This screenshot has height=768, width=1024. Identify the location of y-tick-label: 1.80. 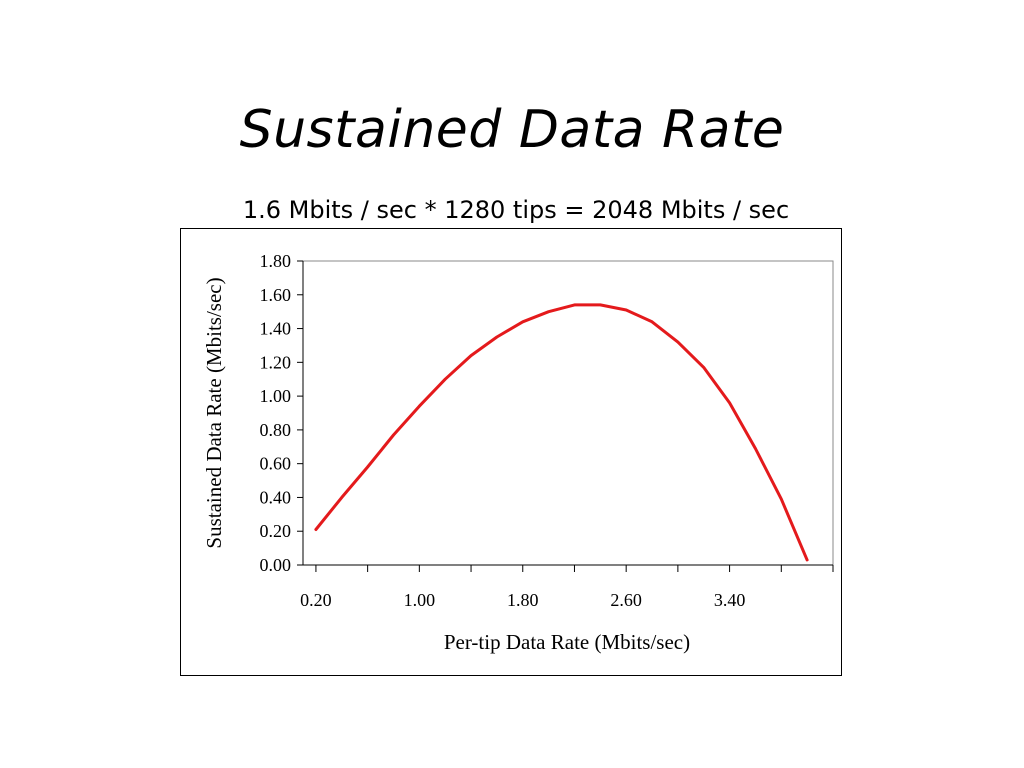
(276, 261).